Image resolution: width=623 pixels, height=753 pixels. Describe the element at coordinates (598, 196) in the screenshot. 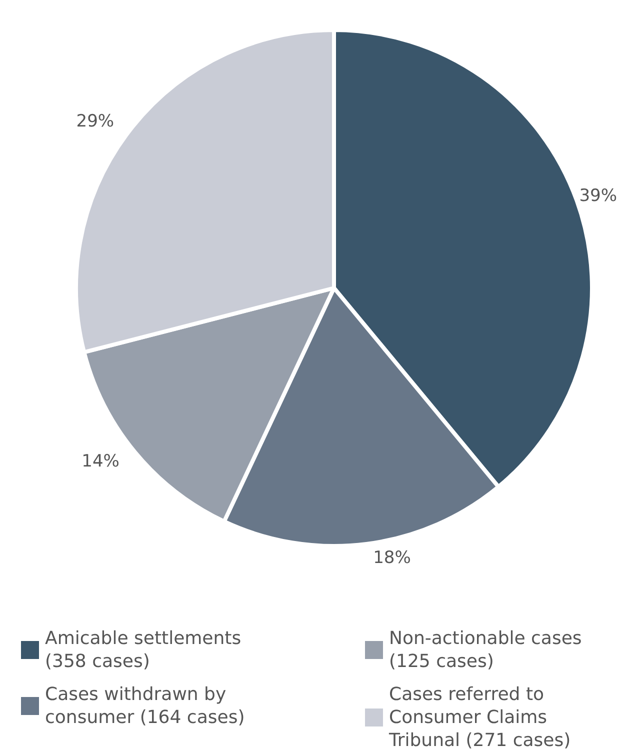

I see `data-label: 39%` at that location.